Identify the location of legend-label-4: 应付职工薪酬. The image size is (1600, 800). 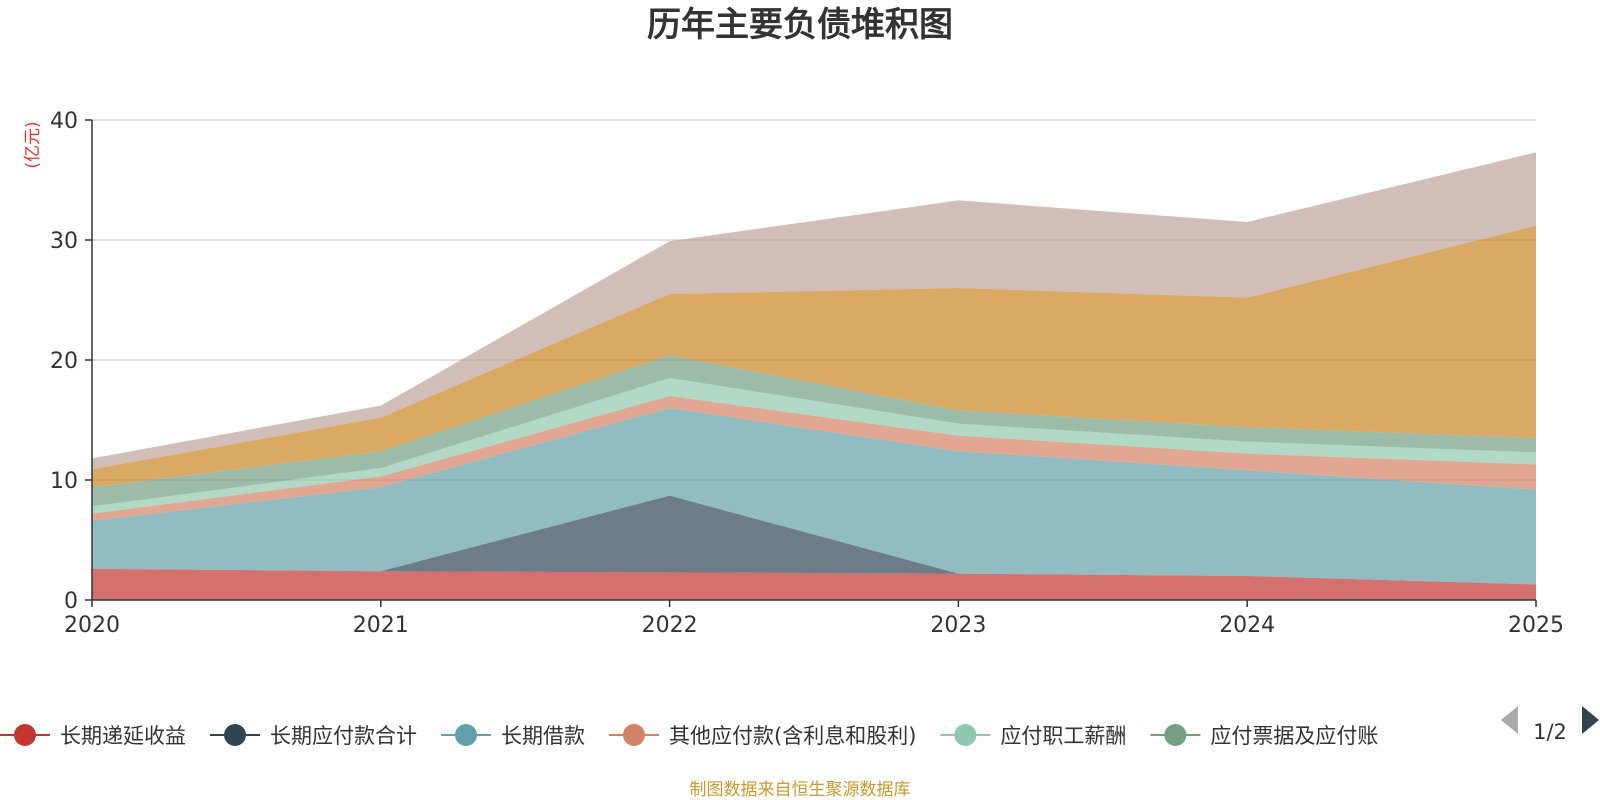
(1063, 736).